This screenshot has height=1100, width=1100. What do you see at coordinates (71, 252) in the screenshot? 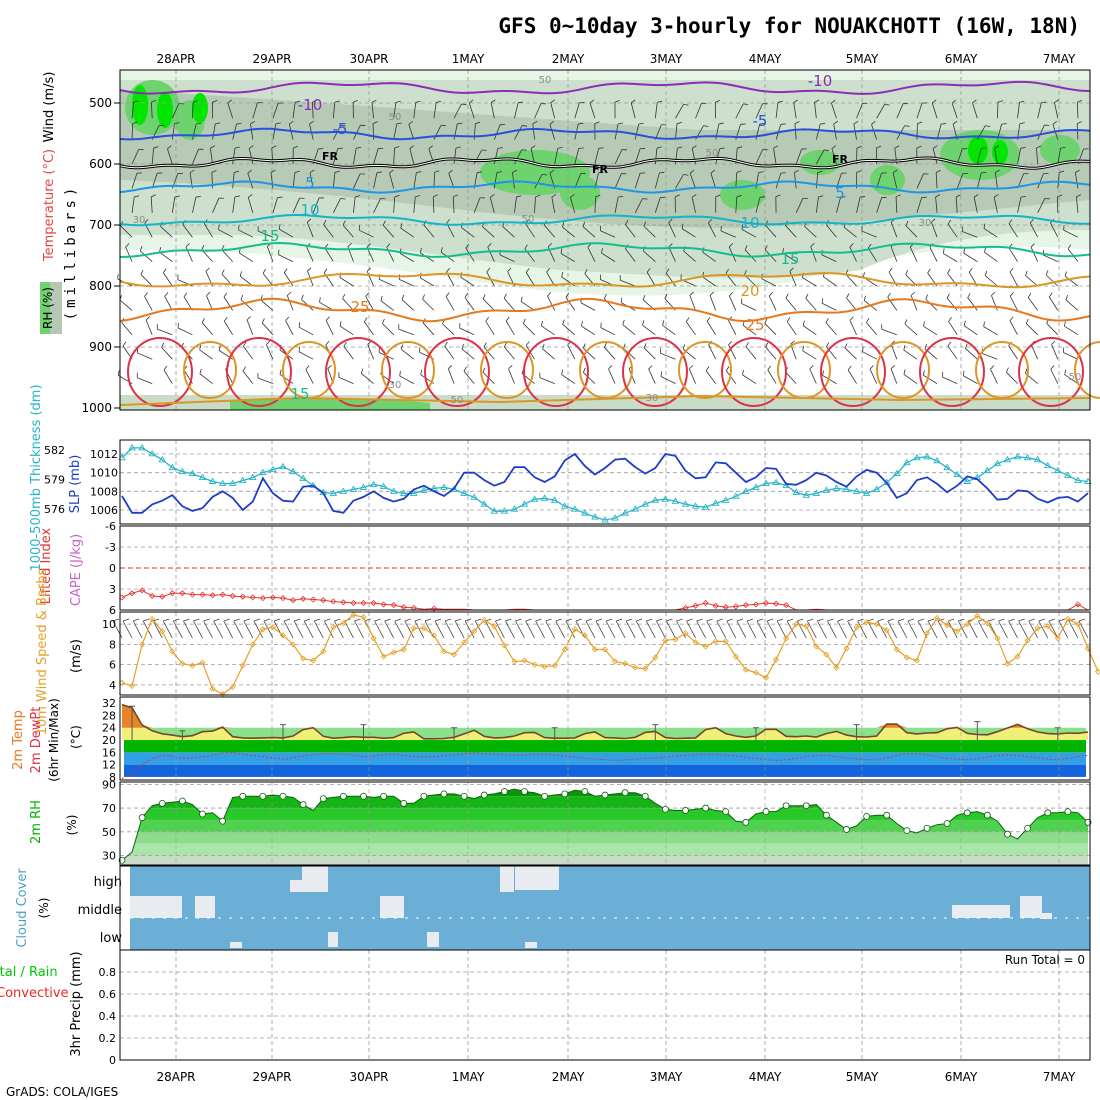
I see `upper-ylabel: (millibars)` at bounding box center [71, 252].